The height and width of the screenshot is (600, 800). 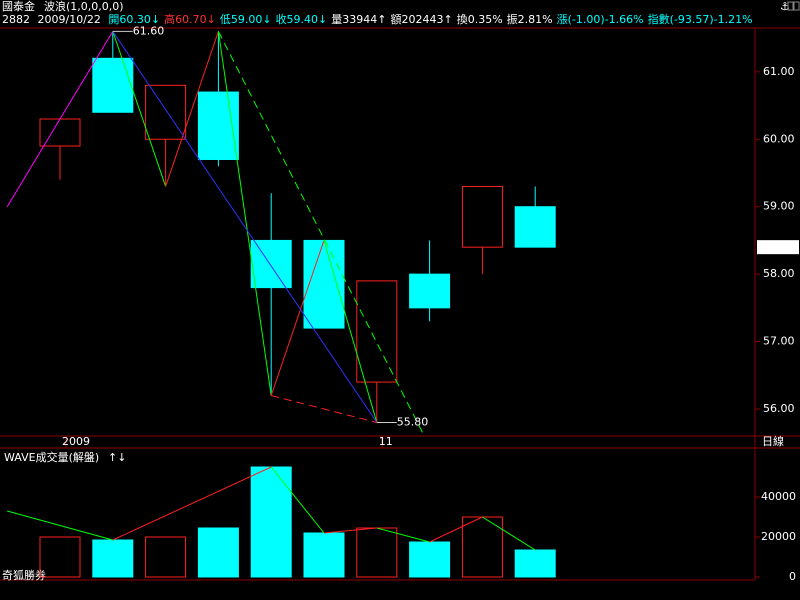 I want to click on last-price-tag, so click(x=778, y=247).